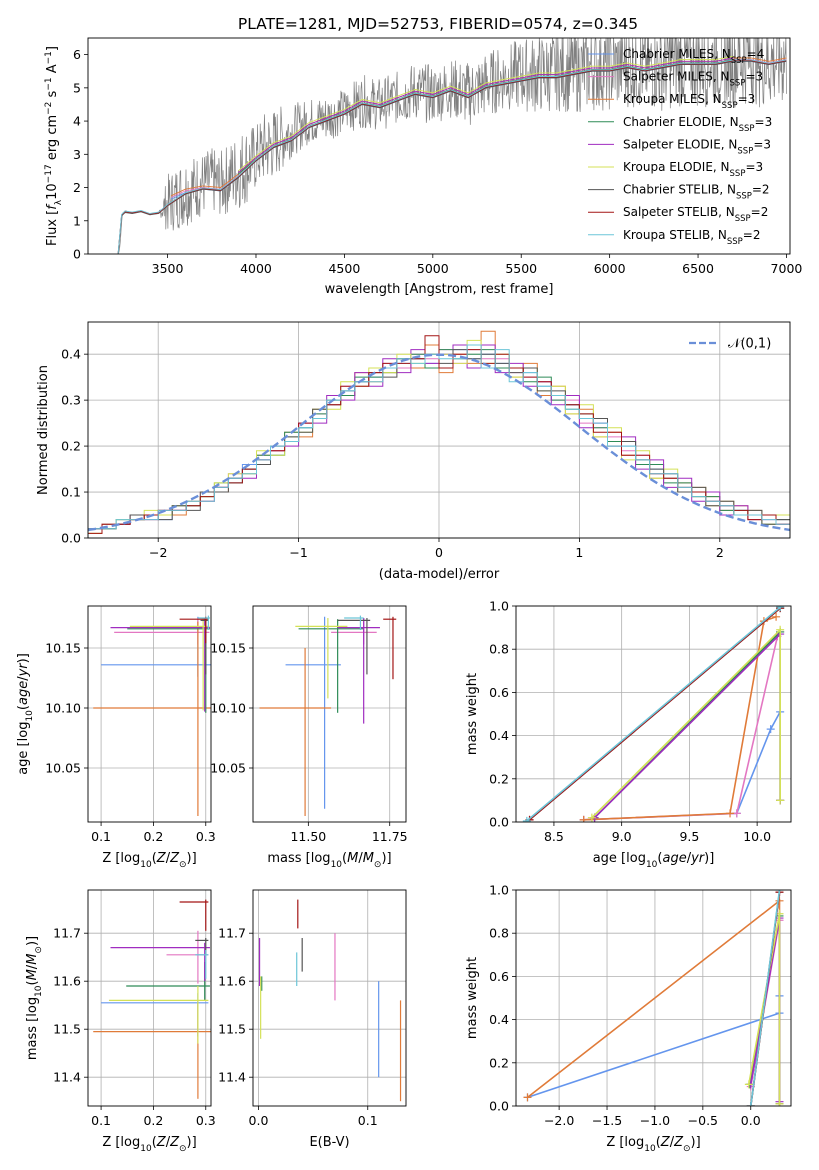 This screenshot has height=1170, width=819. Describe the element at coordinates (689, 101) in the screenshot. I see `legend-label-kroupa-miles: Kroupa MILES, NSSP=3` at that location.